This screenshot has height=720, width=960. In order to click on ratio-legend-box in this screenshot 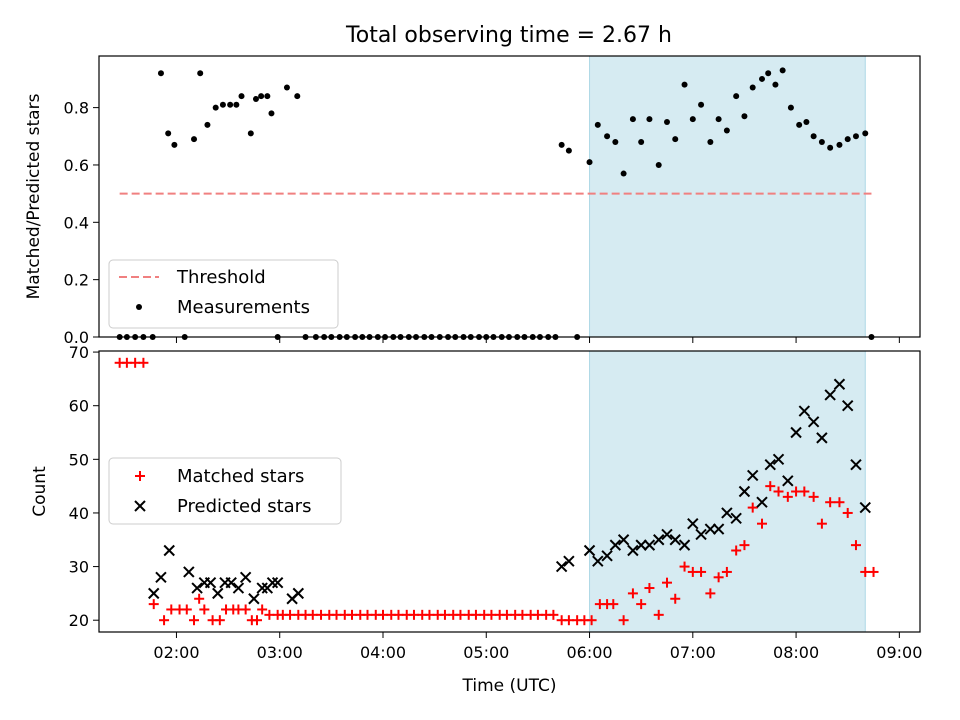, I will do `click(223, 294)`.